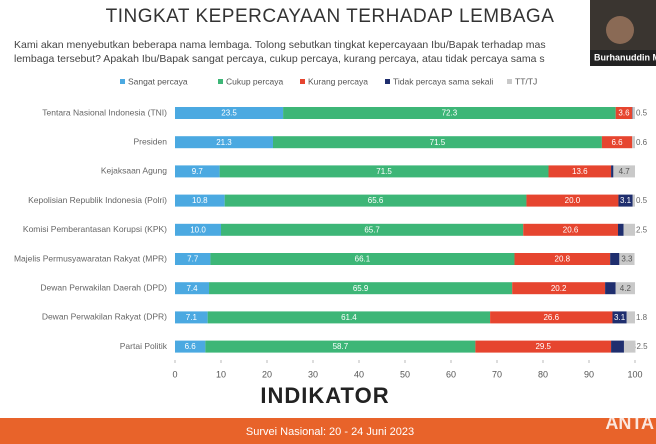 The width and height of the screenshot is (656, 444). I want to click on data-label: 71.5, so click(384, 171).